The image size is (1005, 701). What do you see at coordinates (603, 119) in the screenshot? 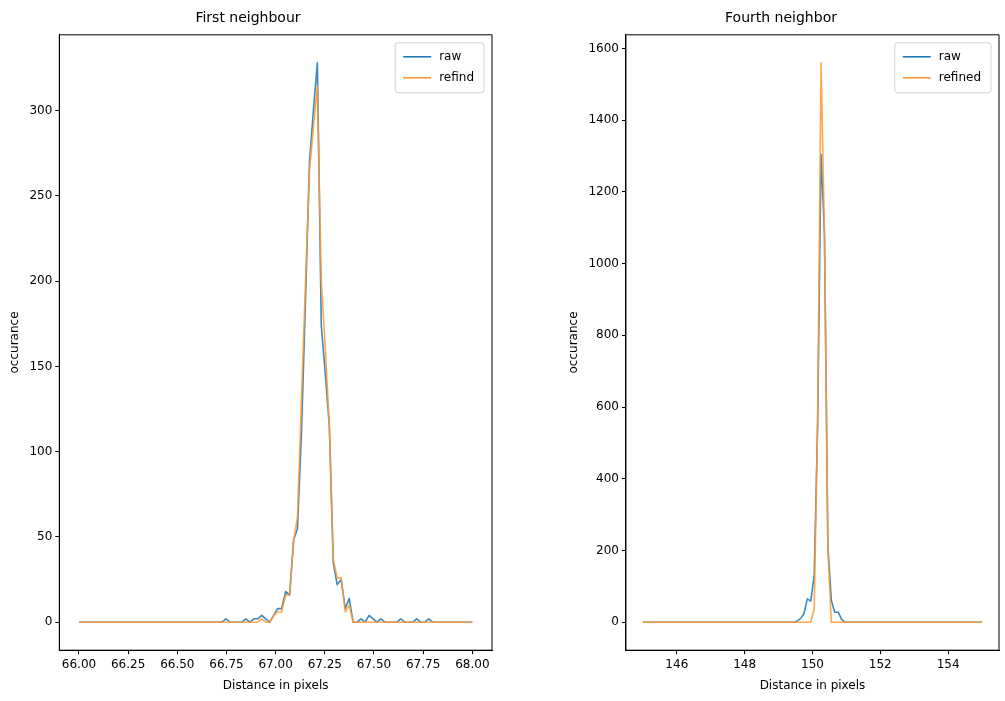
I see `y-tick-label: 1400` at bounding box center [603, 119].